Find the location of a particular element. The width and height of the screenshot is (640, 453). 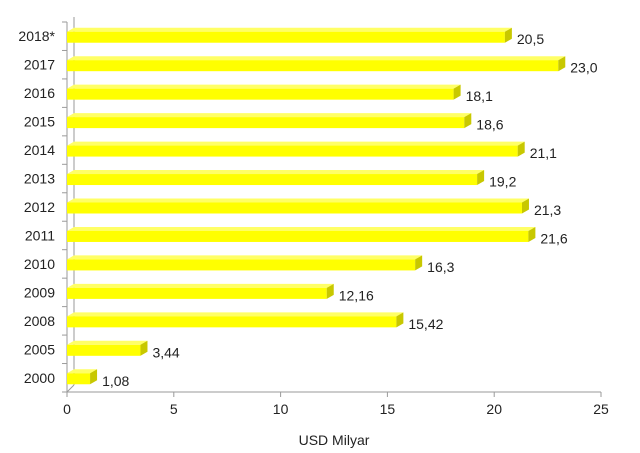

data-label: 1,08 is located at coordinates (115, 381).